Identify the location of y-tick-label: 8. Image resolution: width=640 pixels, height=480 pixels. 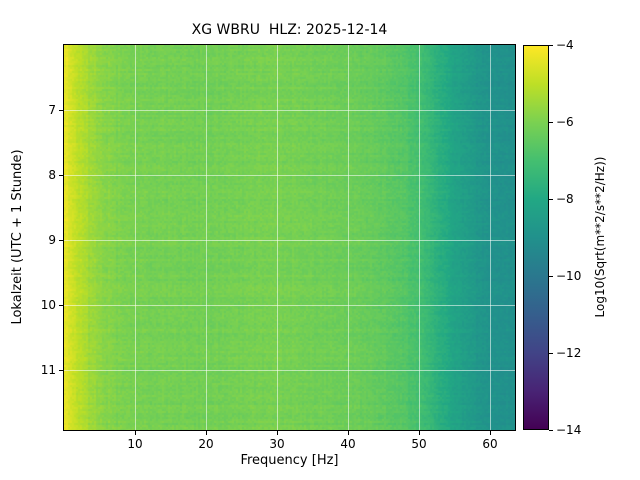
(52, 175).